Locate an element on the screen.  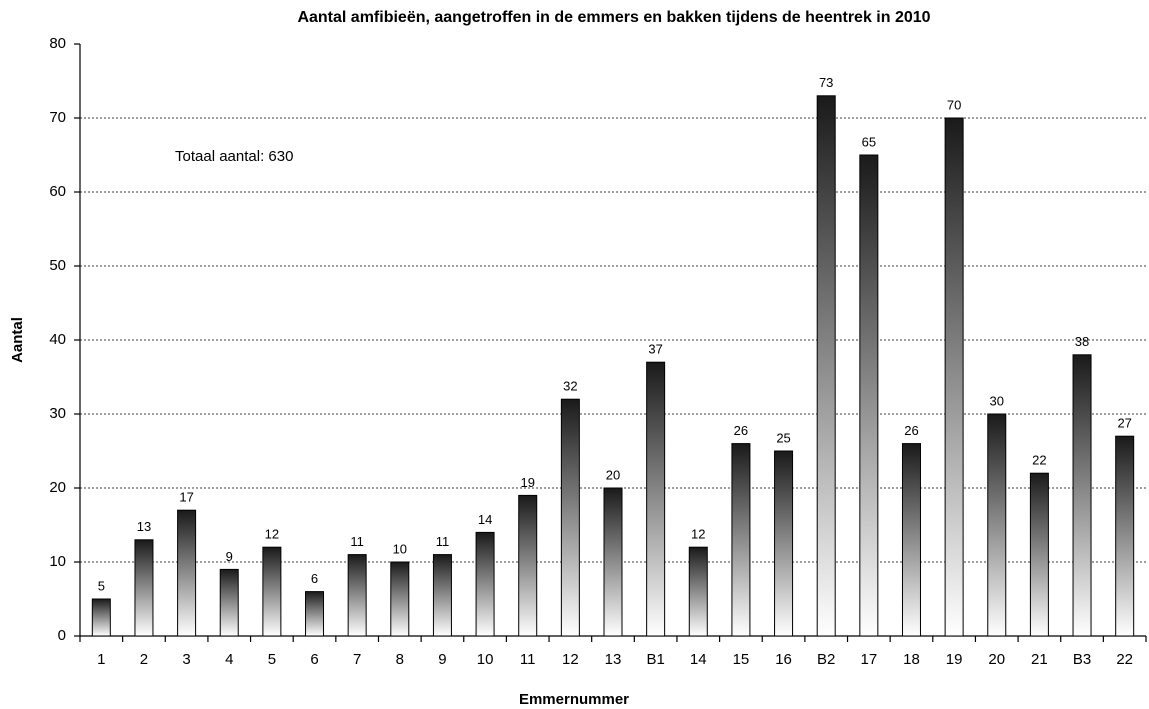
y-tick-label: 60 is located at coordinates (57, 191).